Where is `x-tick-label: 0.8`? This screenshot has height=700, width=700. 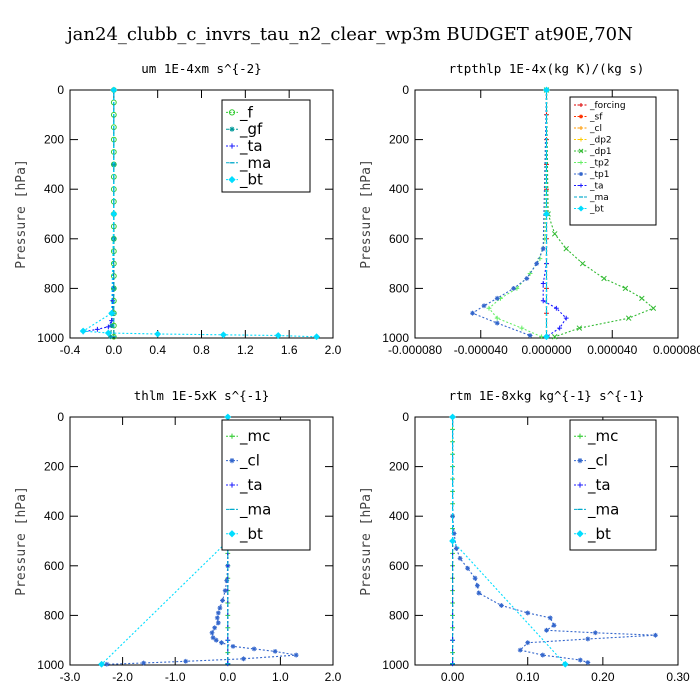
x-tick-label: 0.8 is located at coordinates (201, 350).